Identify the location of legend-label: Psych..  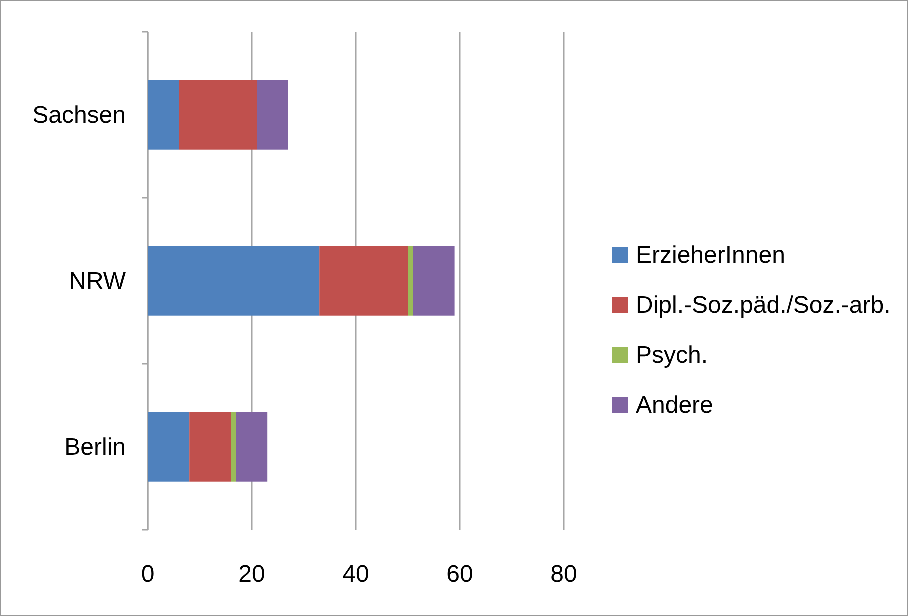
(672, 355).